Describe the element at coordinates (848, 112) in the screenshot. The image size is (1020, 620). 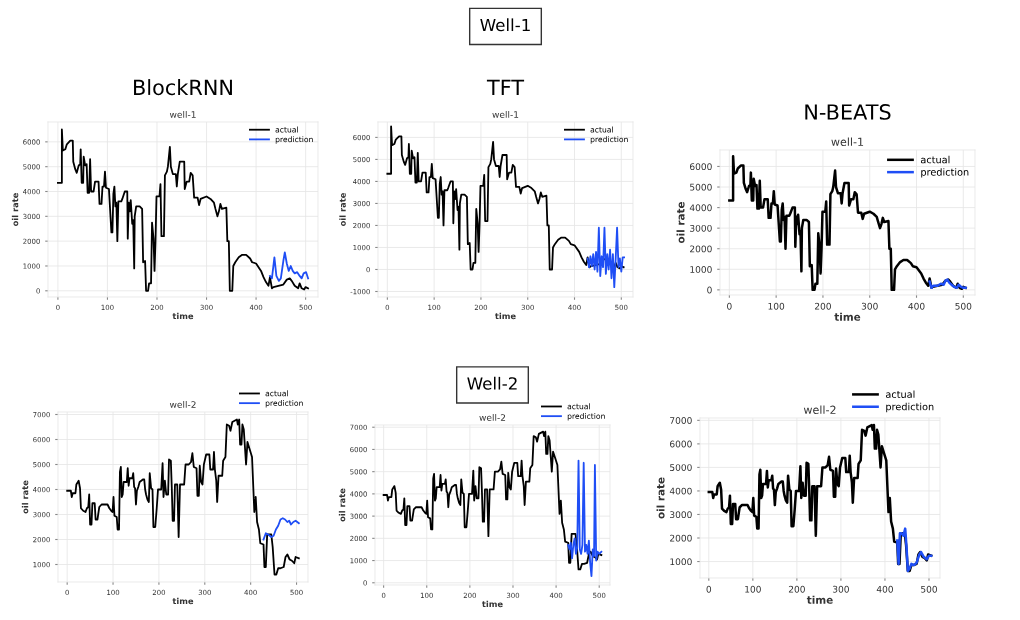
I see `chart-title: N-BEATS` at that location.